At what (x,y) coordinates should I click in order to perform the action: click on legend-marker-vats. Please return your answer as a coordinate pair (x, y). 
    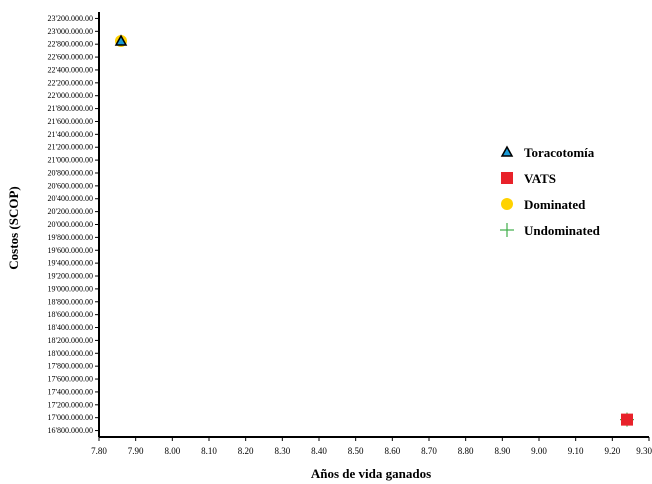
    Looking at the image, I should click on (507, 178).